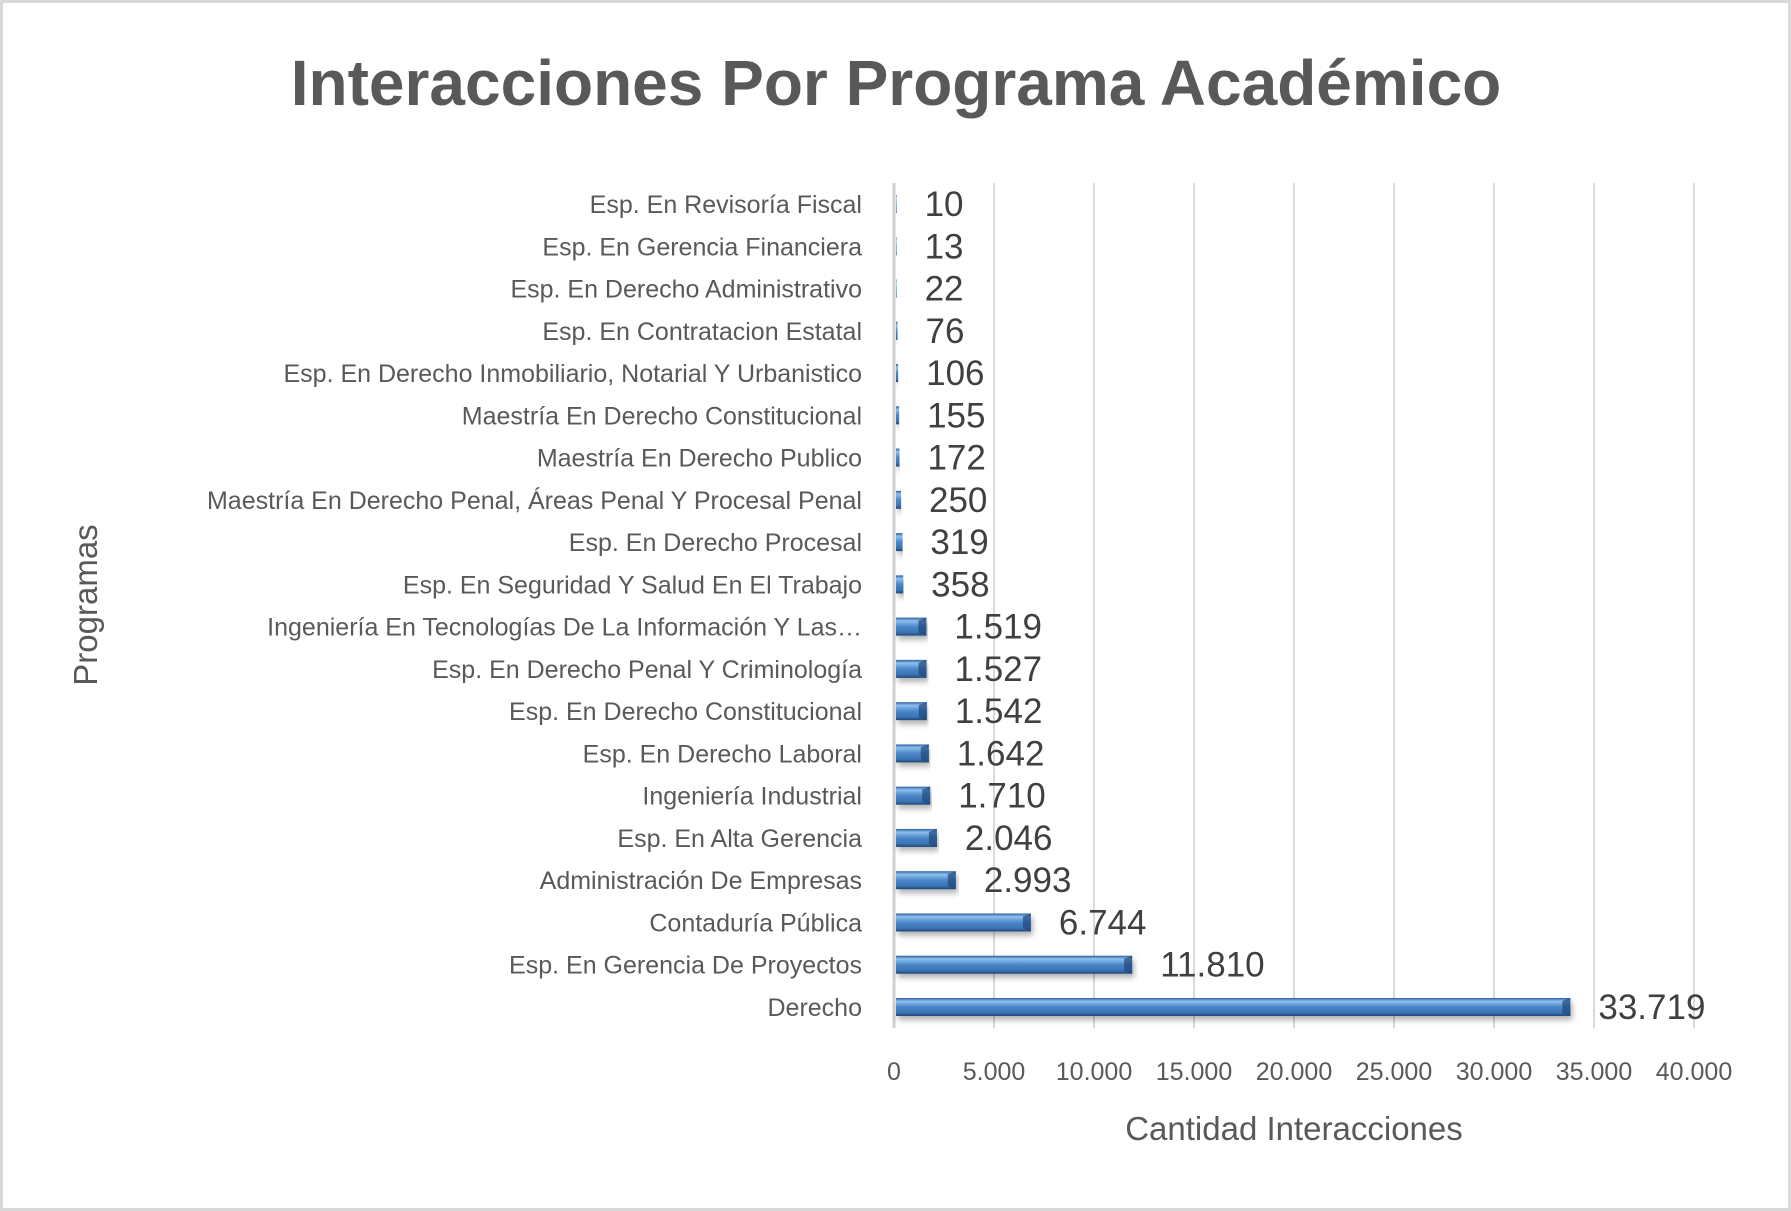 This screenshot has width=1791, height=1211. What do you see at coordinates (998, 627) in the screenshot?
I see `value-label: 1.519` at bounding box center [998, 627].